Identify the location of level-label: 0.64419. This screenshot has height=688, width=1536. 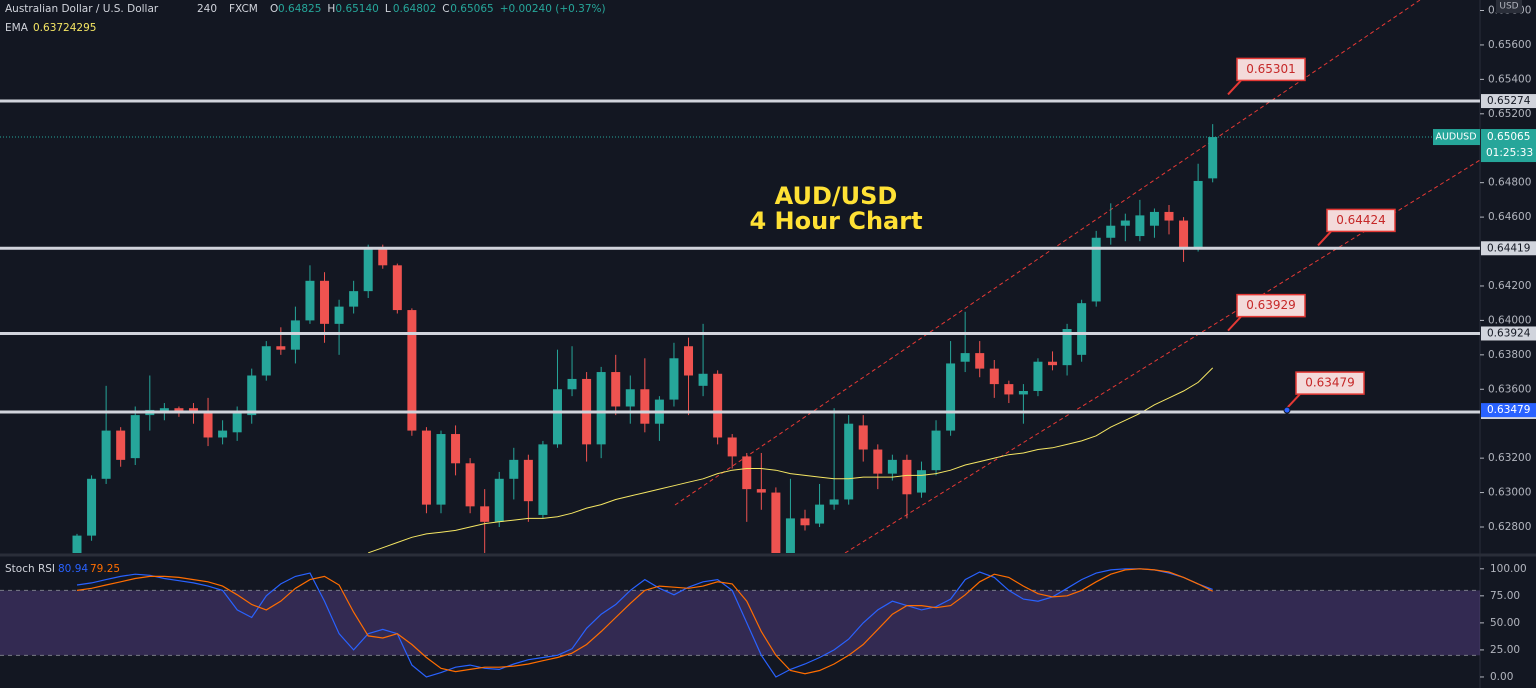
(1508, 248).